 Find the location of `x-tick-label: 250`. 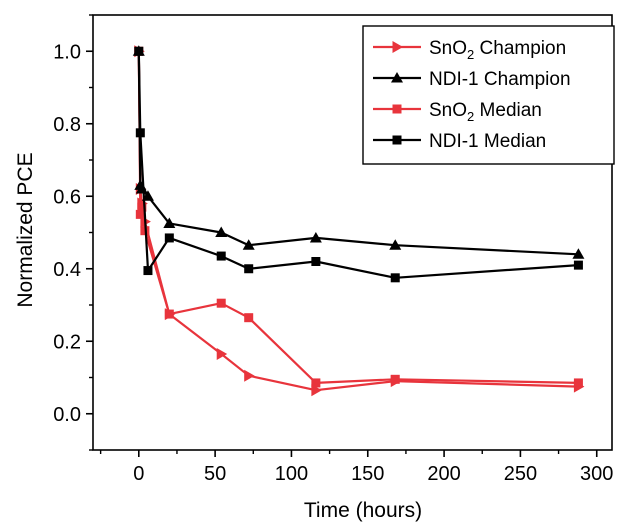

x-tick-label: 250 is located at coordinates (520, 474).